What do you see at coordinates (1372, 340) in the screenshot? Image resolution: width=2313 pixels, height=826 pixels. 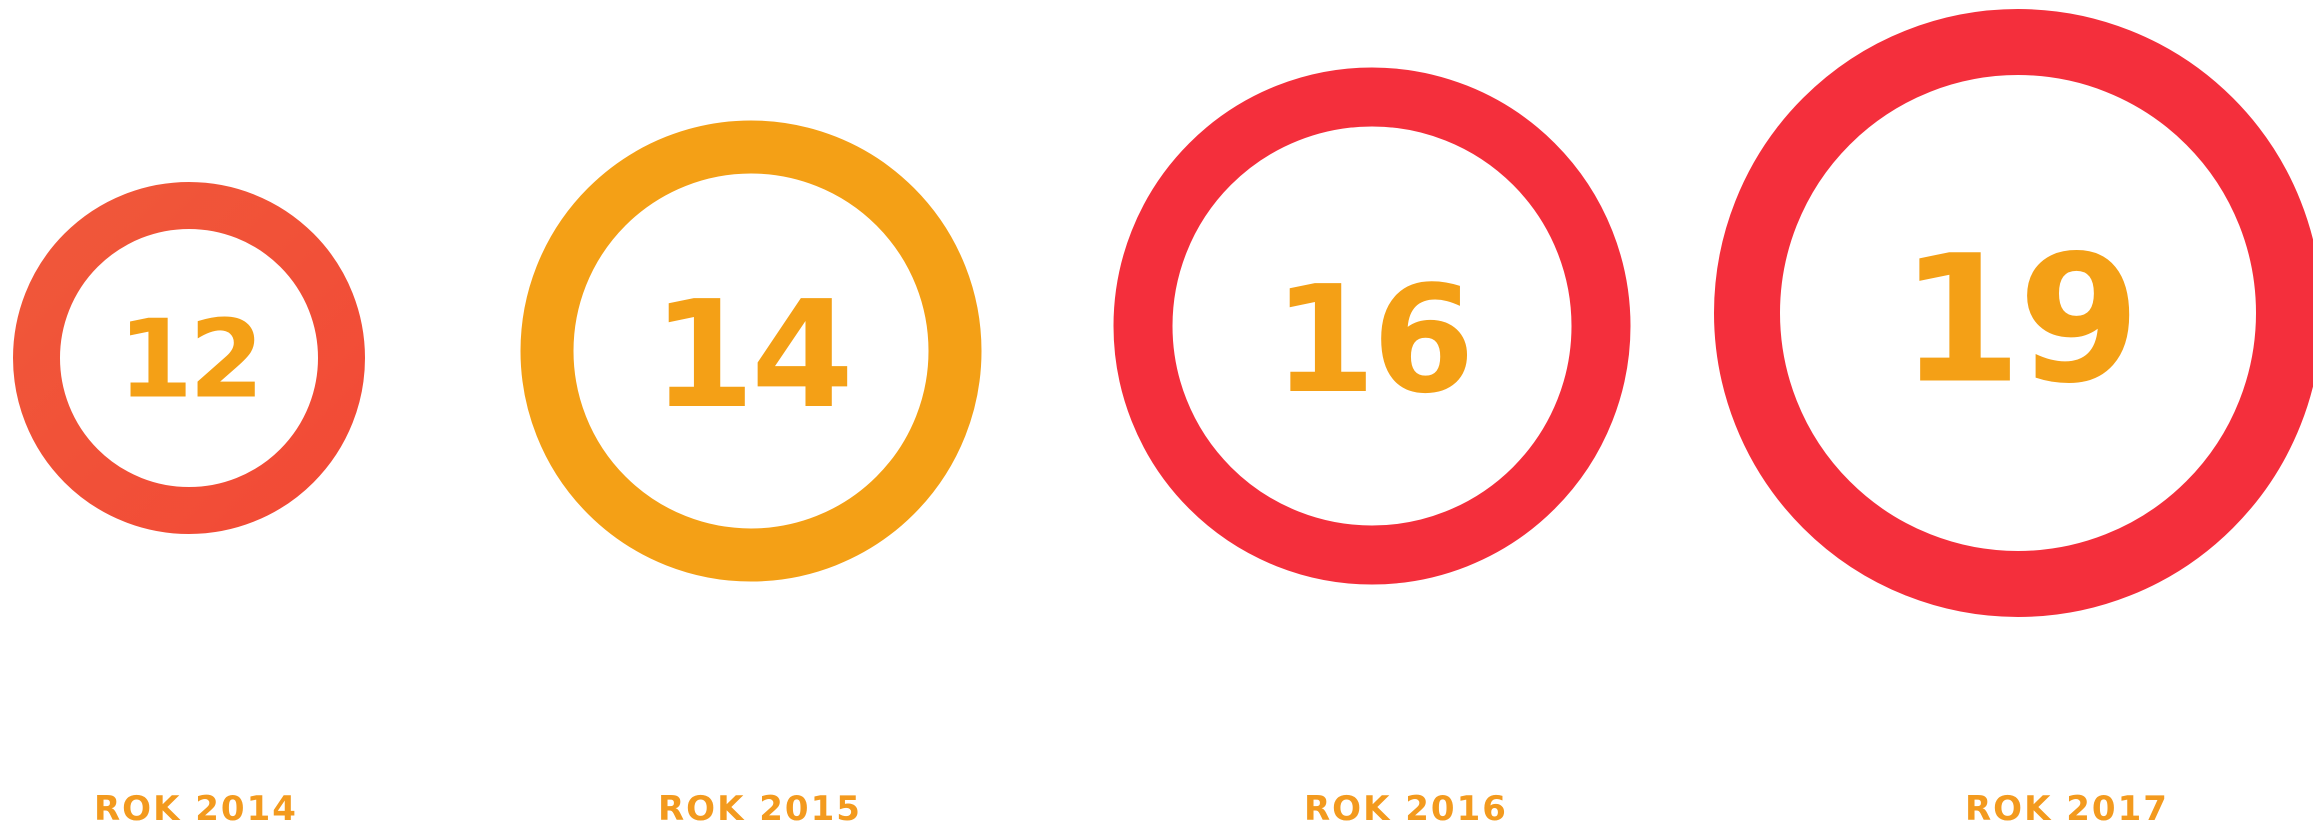 I see `value: 16` at bounding box center [1372, 340].